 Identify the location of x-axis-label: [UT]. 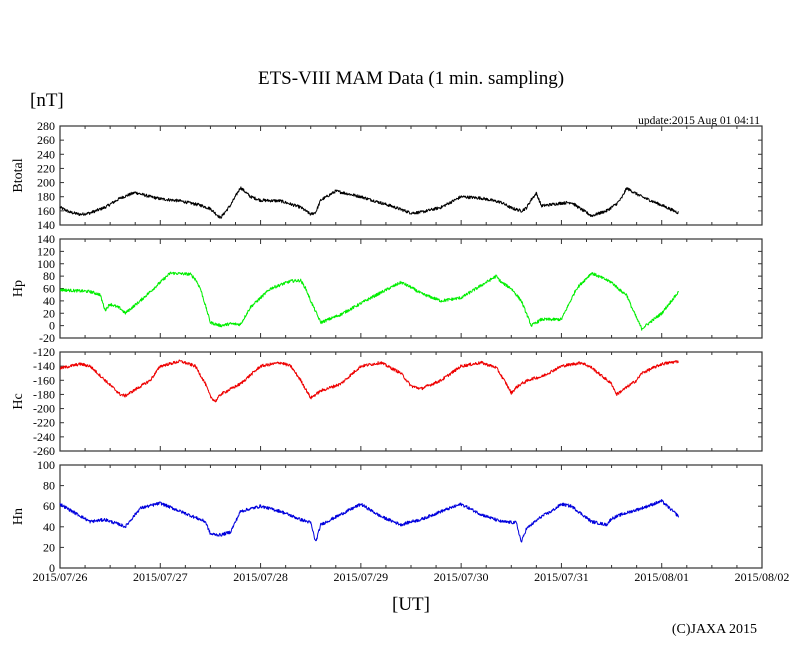
(411, 604).